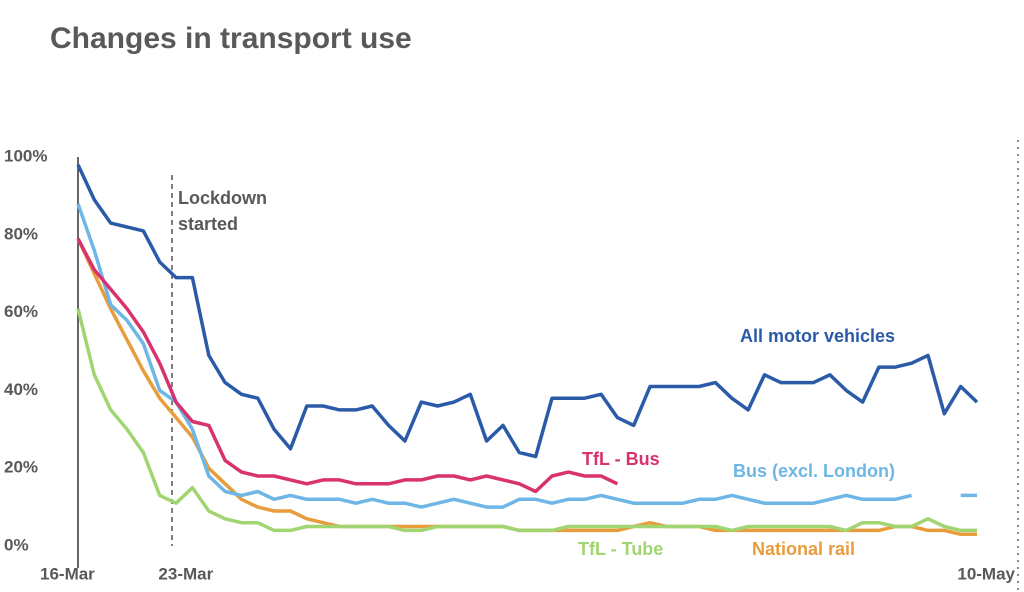 This screenshot has height=592, width=1024. Describe the element at coordinates (814, 471) in the screenshot. I see `series-label: Bus (excl. London)` at that location.